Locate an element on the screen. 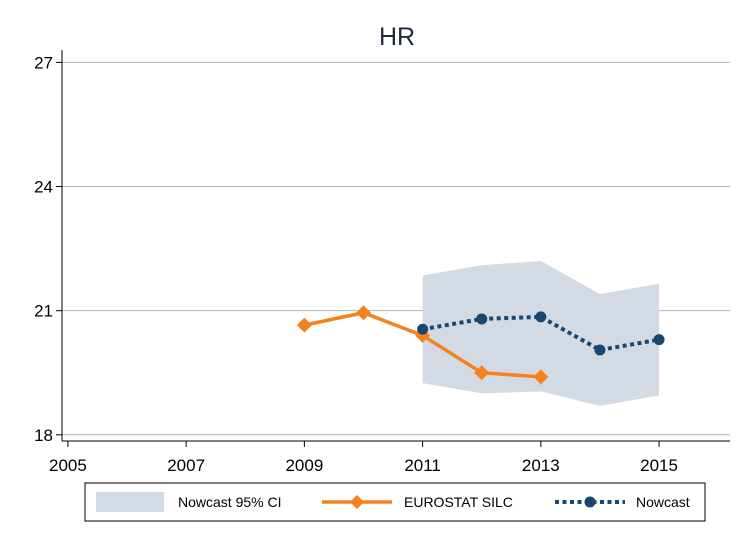  y-tick-label-24: 24 is located at coordinates (43, 187).